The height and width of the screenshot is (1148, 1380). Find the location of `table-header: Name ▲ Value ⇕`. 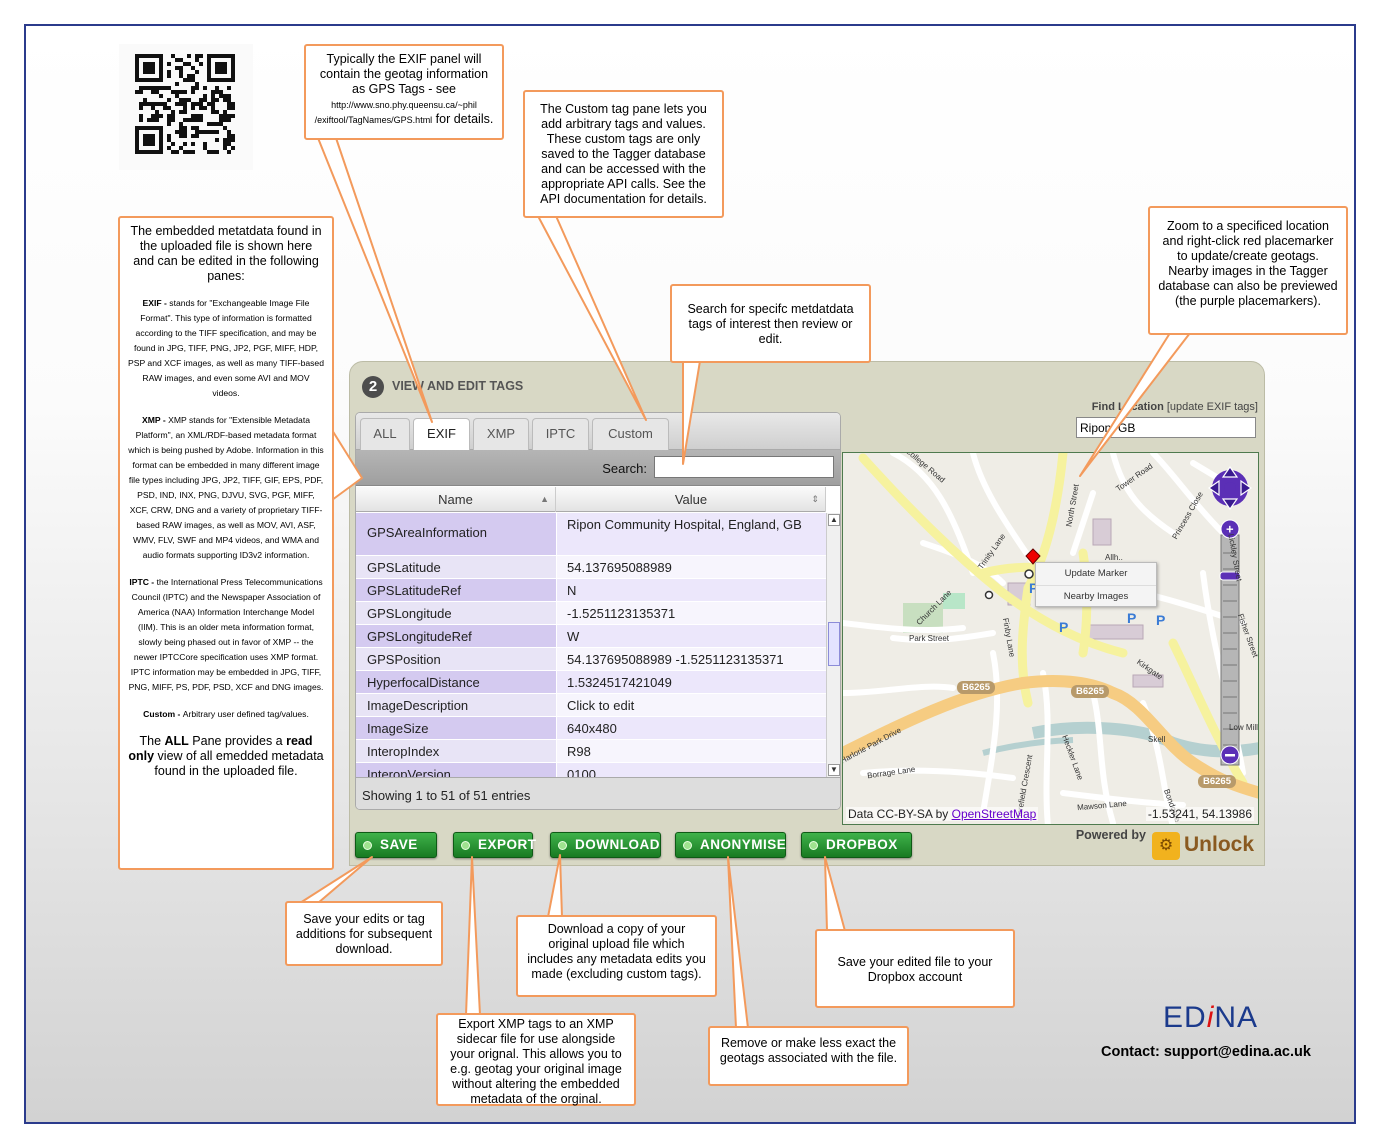

table-header: Name ▲ Value ⇕ is located at coordinates (591, 499).